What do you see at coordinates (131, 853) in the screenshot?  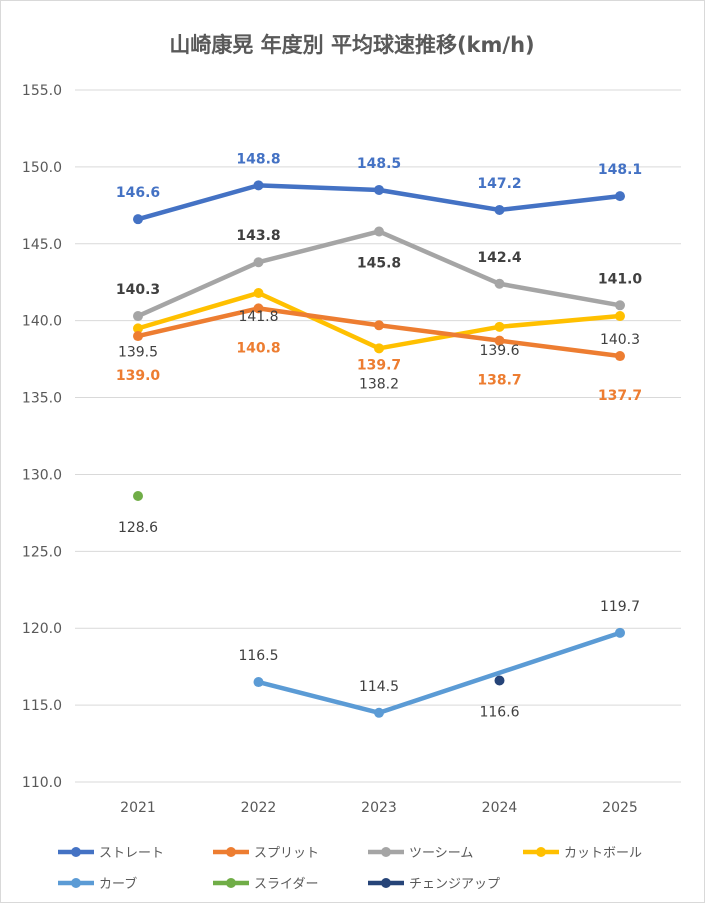 I see `legend-entry: ストレート` at bounding box center [131, 853].